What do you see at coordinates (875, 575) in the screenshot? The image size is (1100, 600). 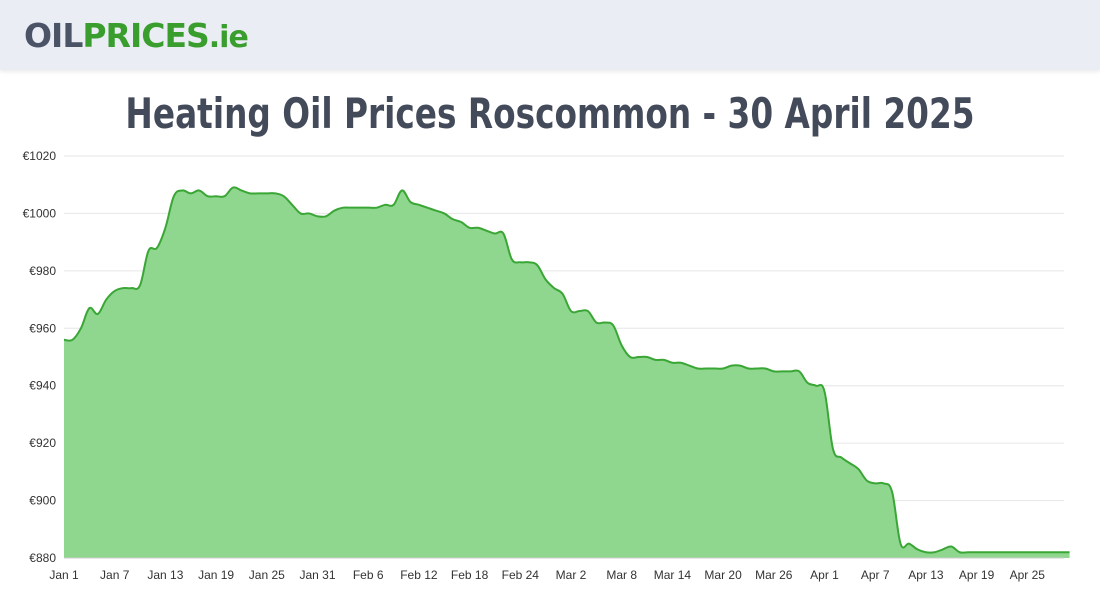 I see `x-tick-label: Apr 7` at bounding box center [875, 575].